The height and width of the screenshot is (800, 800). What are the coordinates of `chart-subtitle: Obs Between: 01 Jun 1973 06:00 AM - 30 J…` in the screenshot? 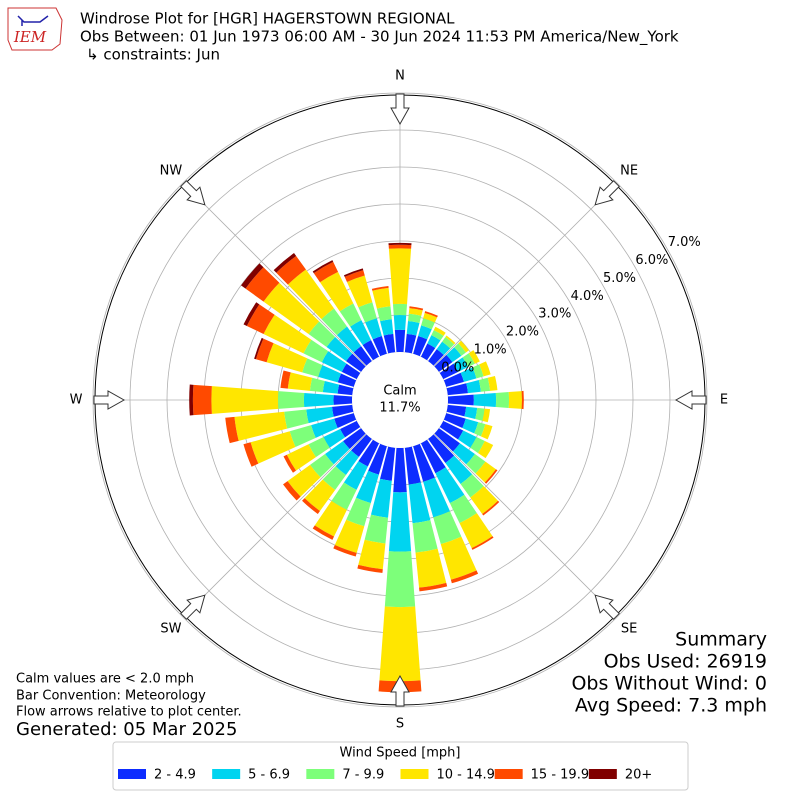 It's located at (379, 37).